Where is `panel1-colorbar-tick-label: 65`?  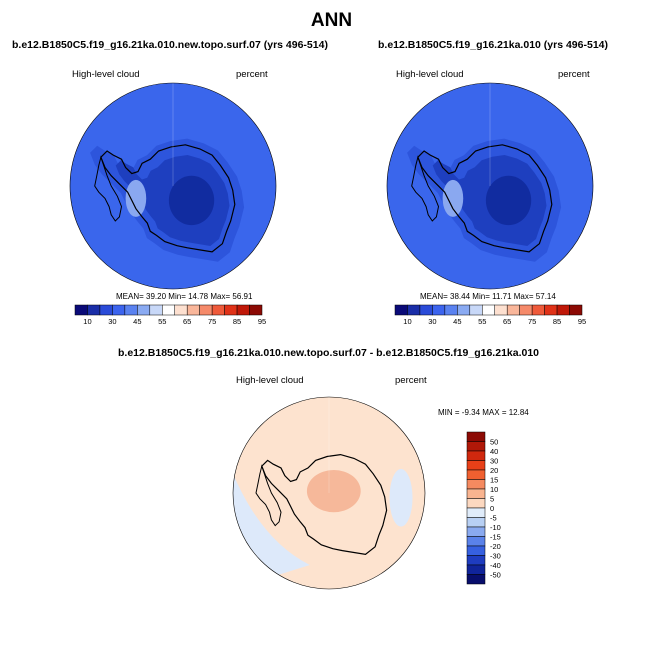 panel1-colorbar-tick-label: 65 is located at coordinates (187, 321).